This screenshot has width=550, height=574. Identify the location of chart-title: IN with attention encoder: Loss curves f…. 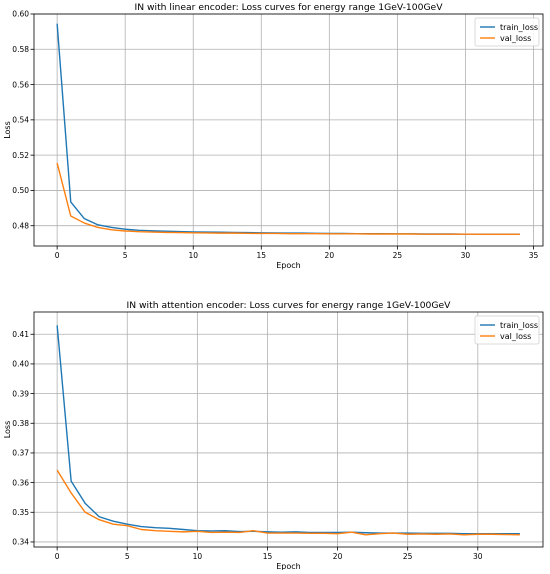
(289, 305).